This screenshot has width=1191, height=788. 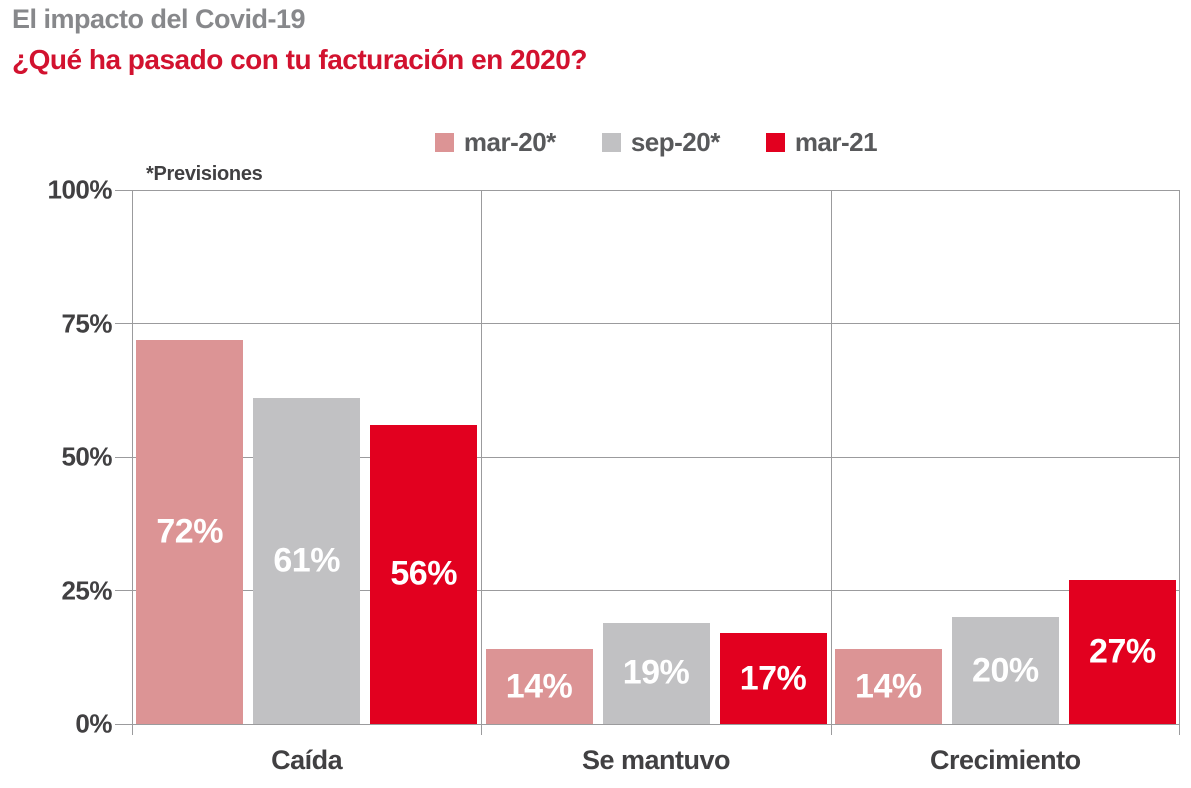 I want to click on legend-label: mar-20*, so click(x=509, y=141).